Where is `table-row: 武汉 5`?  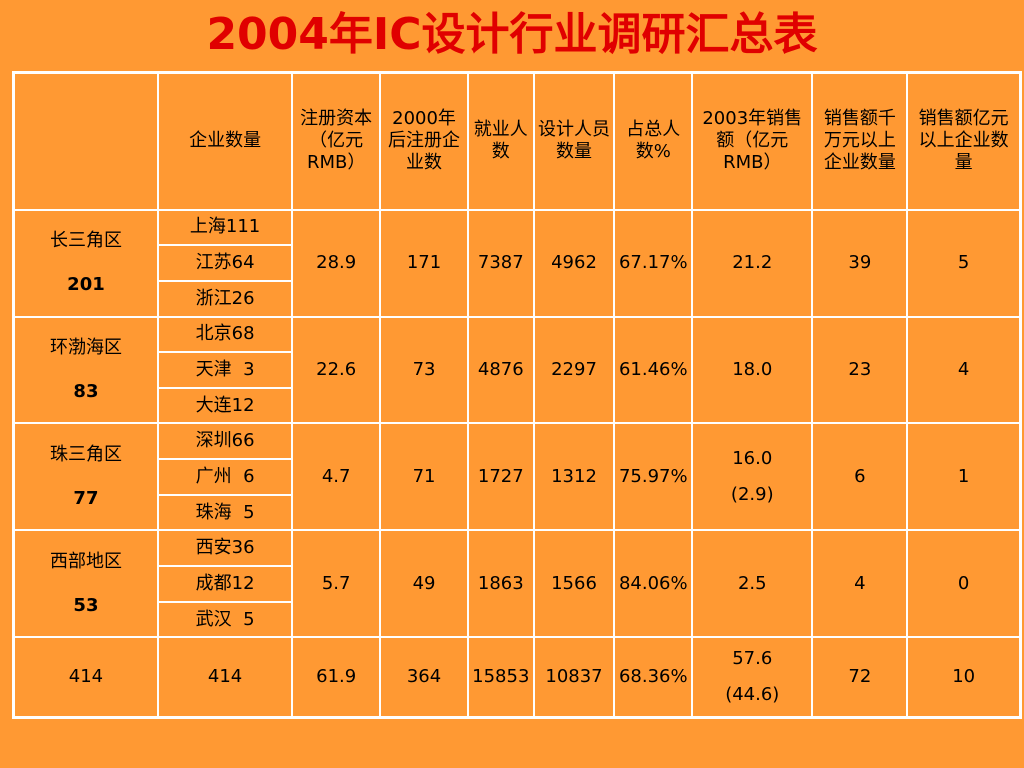 table-row: 武汉 5 is located at coordinates (517, 619).